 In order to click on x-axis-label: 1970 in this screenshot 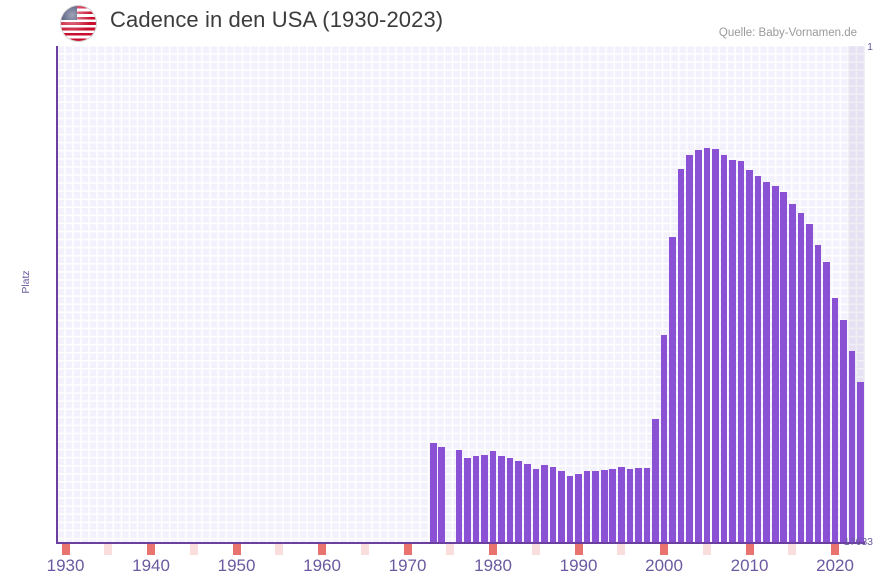, I will do `click(407, 565)`.